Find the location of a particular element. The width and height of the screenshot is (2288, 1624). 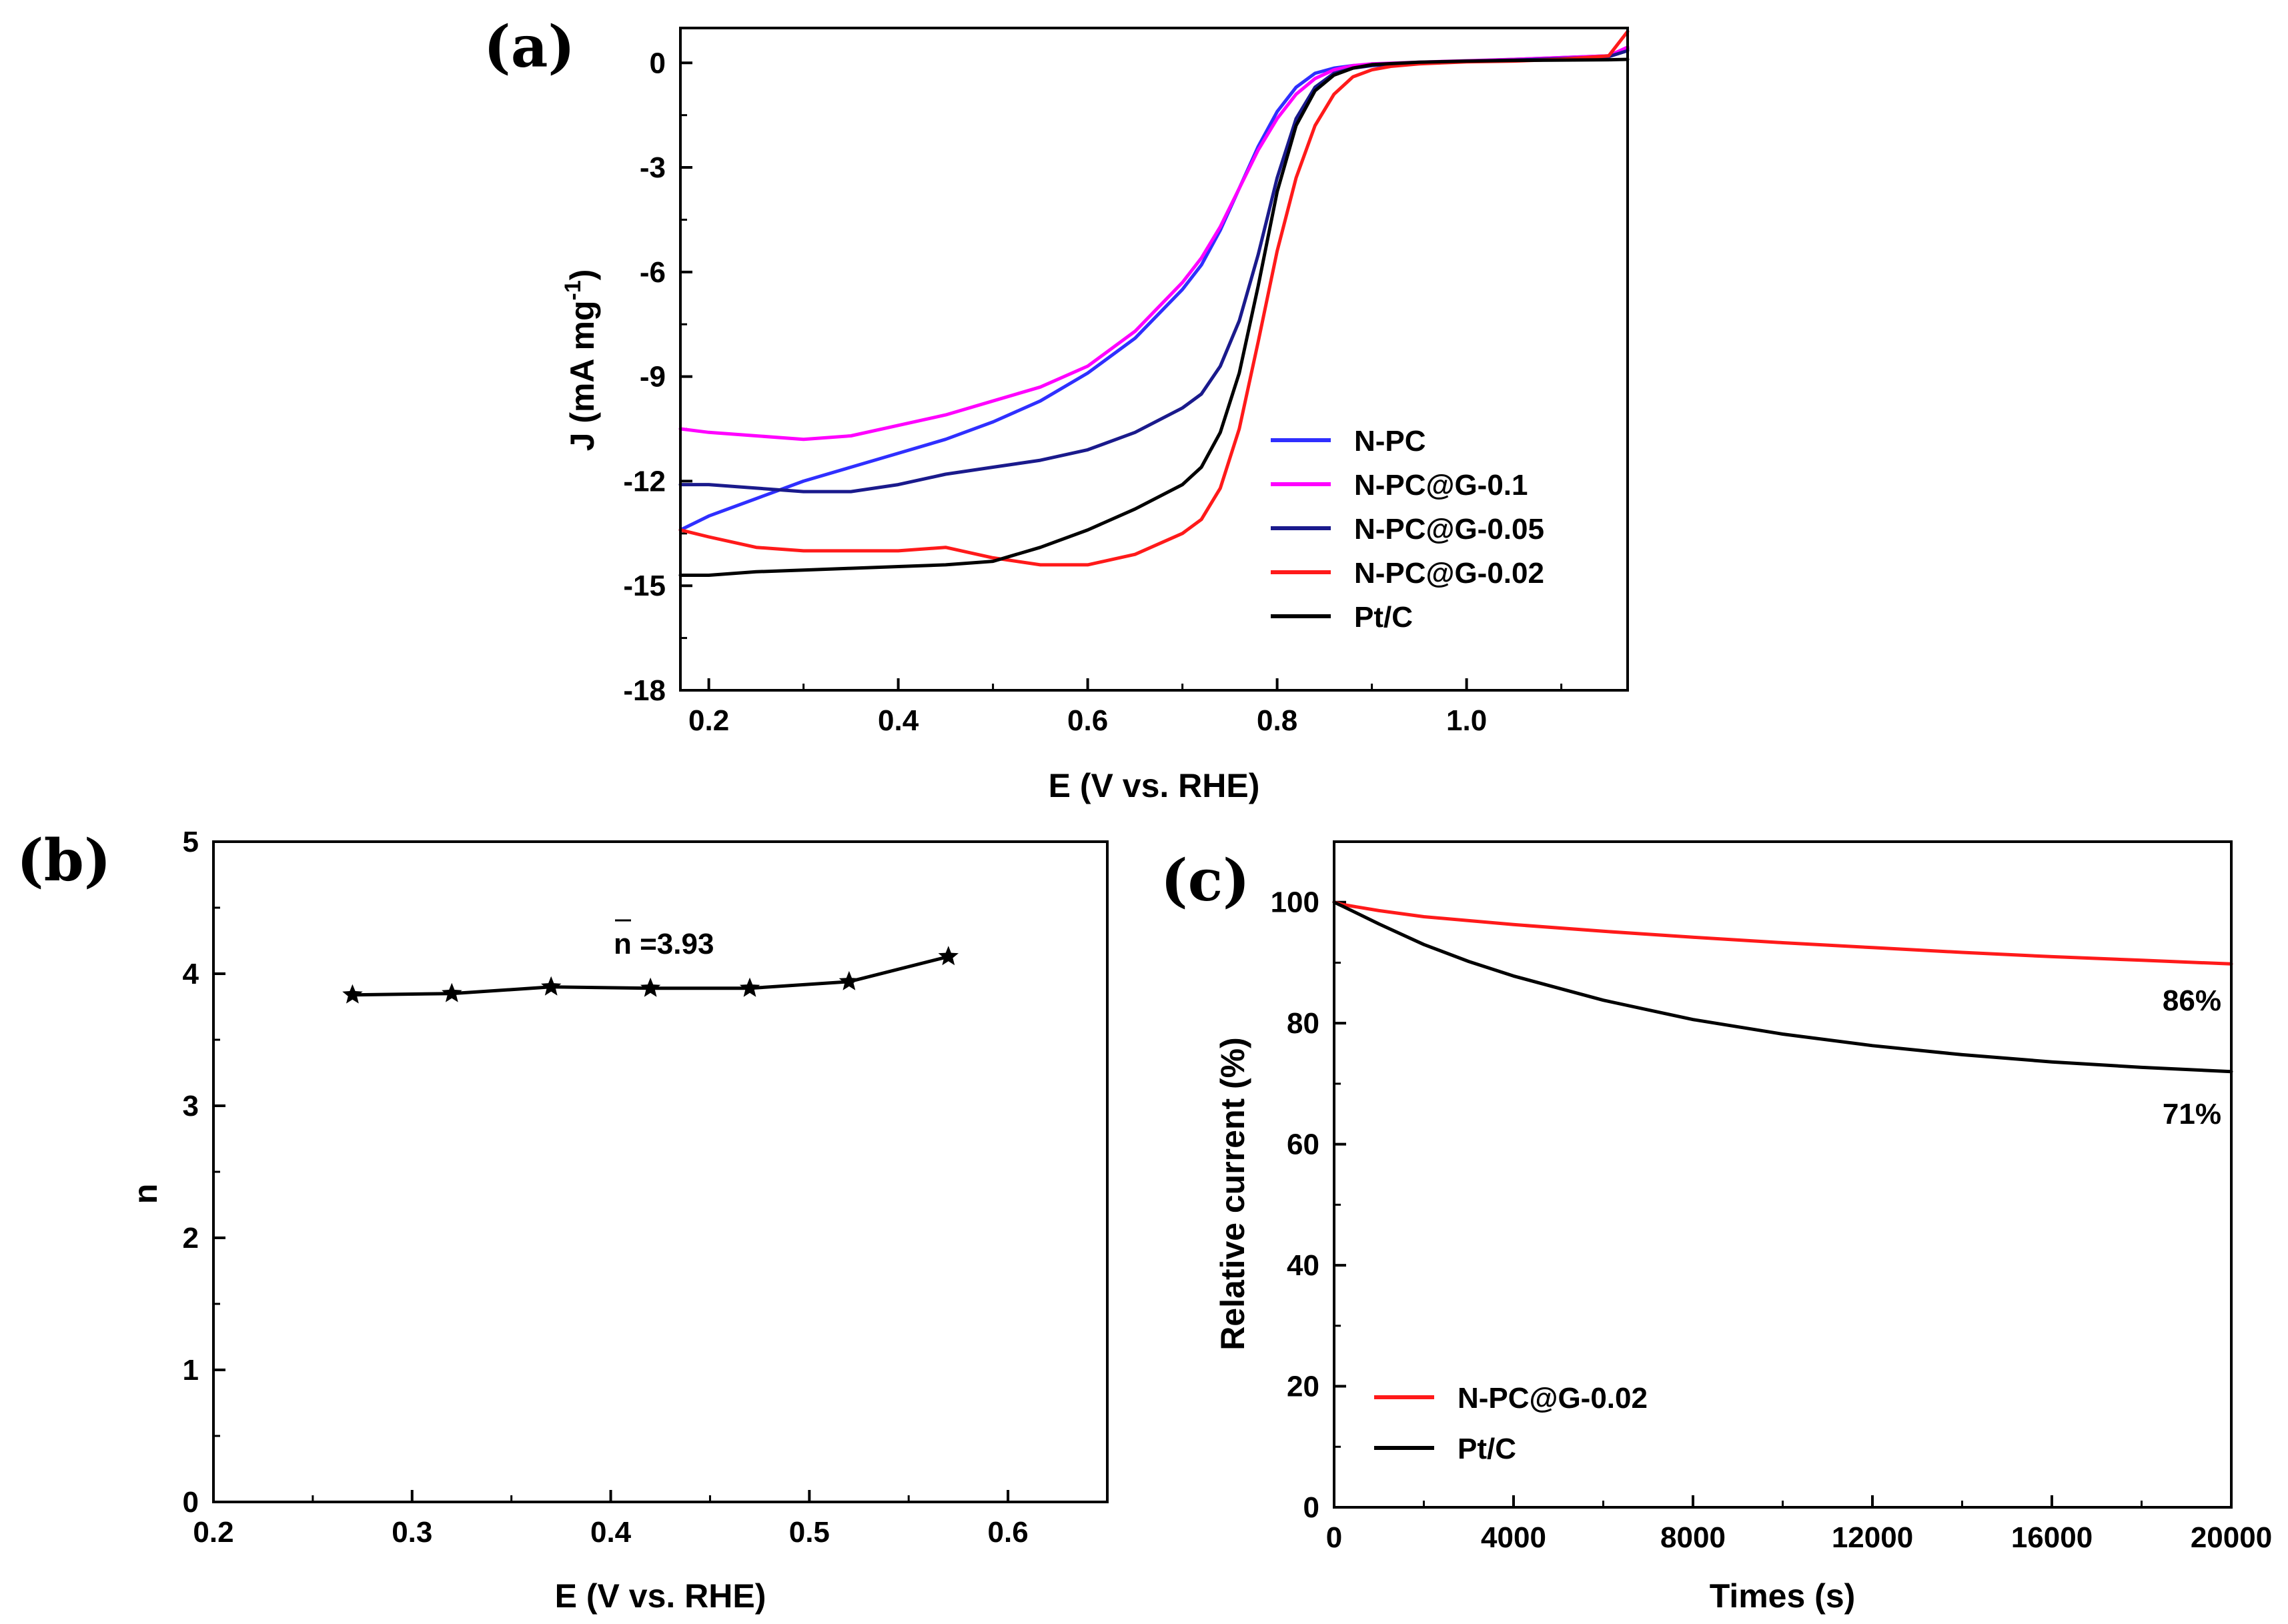

panel-b-x-ticks: 0.2 0.3 0.4 0.5 0.6 is located at coordinates (611, 1519).